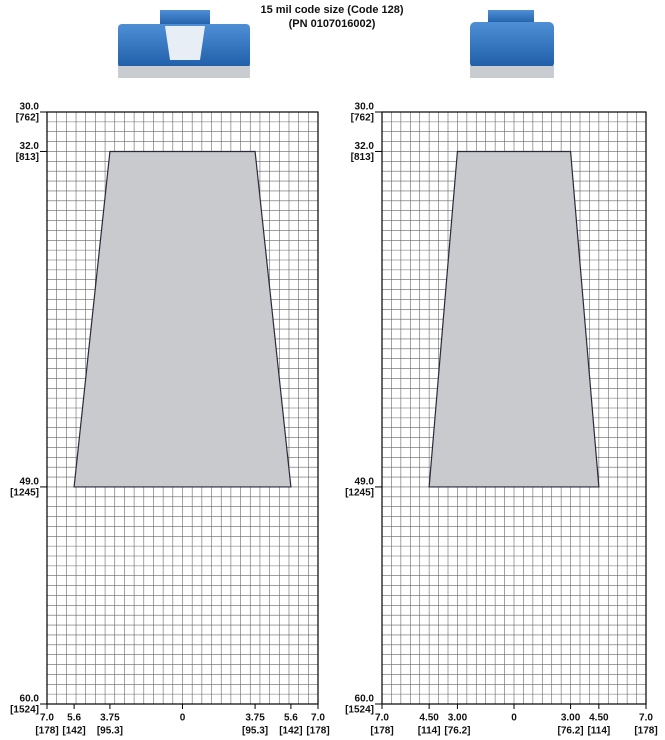 The height and width of the screenshot is (740, 665). I want to click on subtitle: 15 mil code size (Code 128), so click(331, 10).